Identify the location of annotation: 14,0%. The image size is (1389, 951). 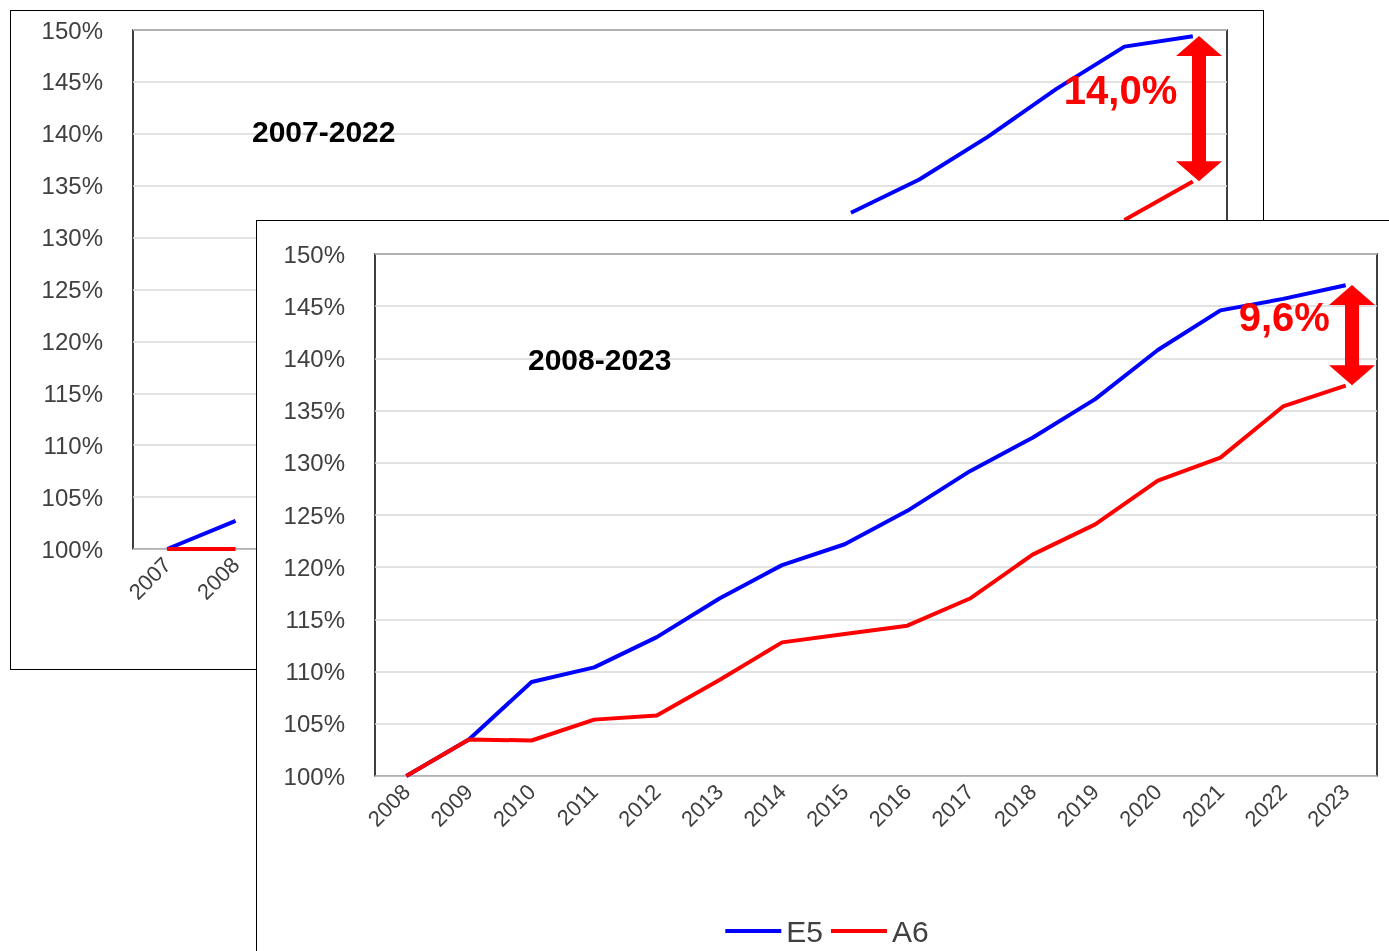
(1120, 91).